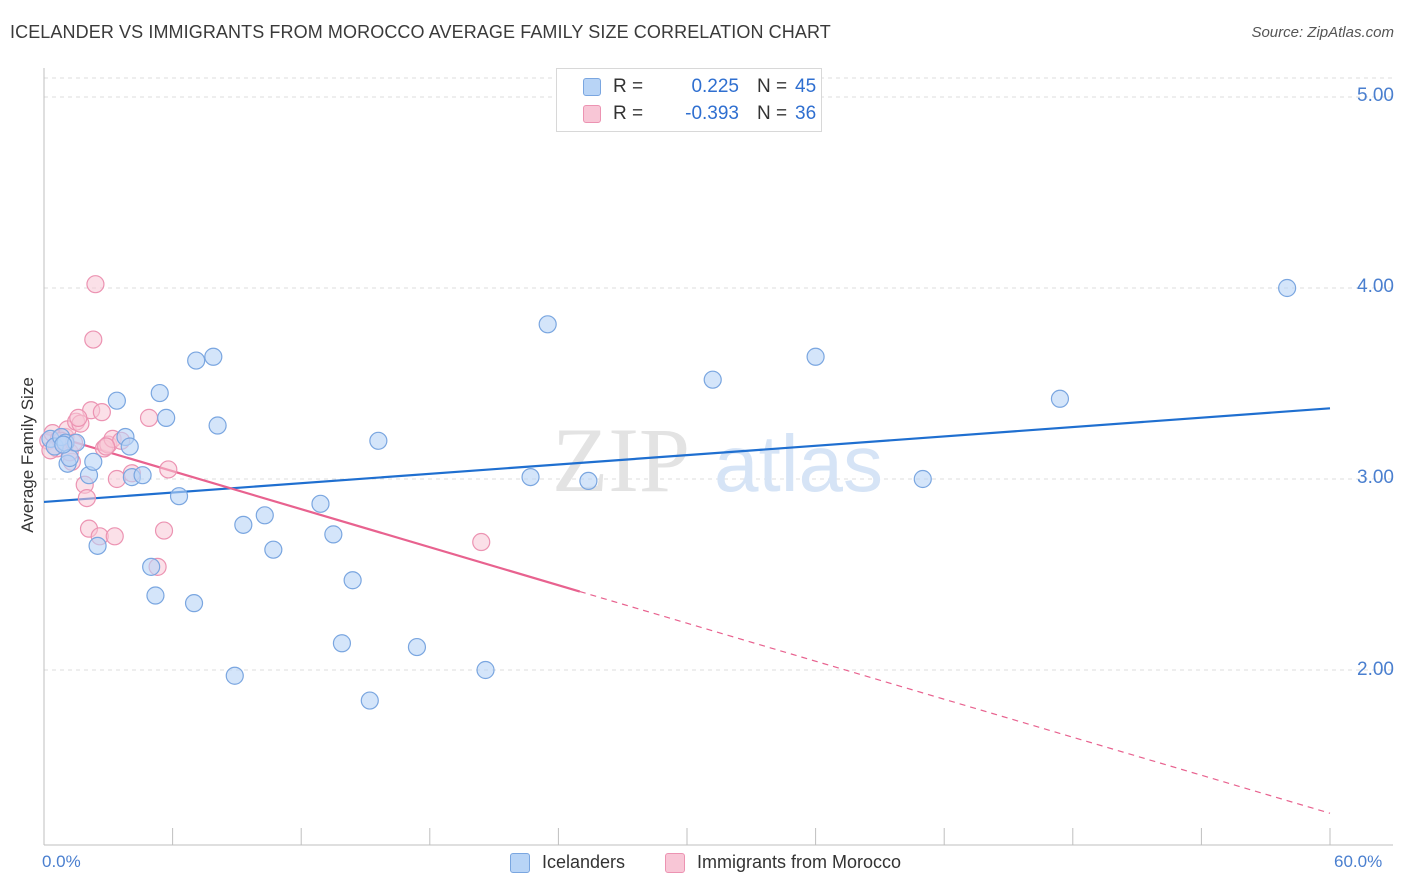 The height and width of the screenshot is (892, 1406). Describe the element at coordinates (715, 86) in the screenshot. I see `legend-r-value: 0.225` at that location.